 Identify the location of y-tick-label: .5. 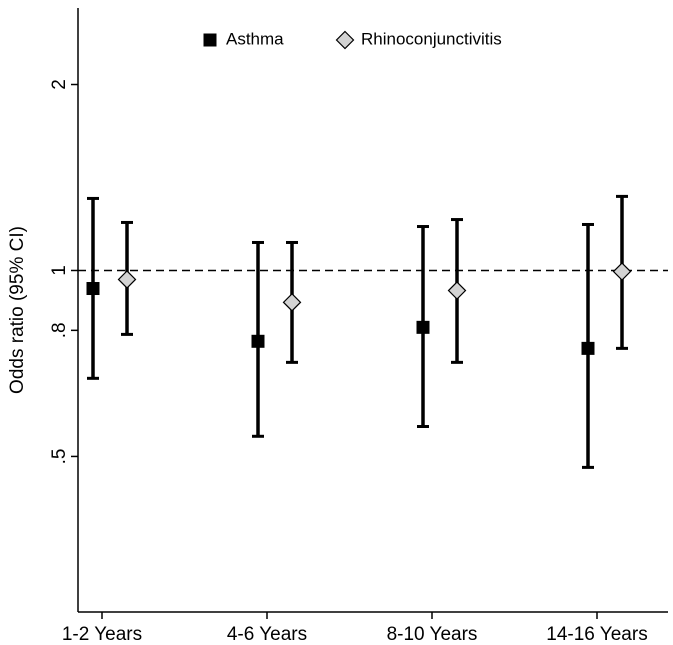
(59, 457).